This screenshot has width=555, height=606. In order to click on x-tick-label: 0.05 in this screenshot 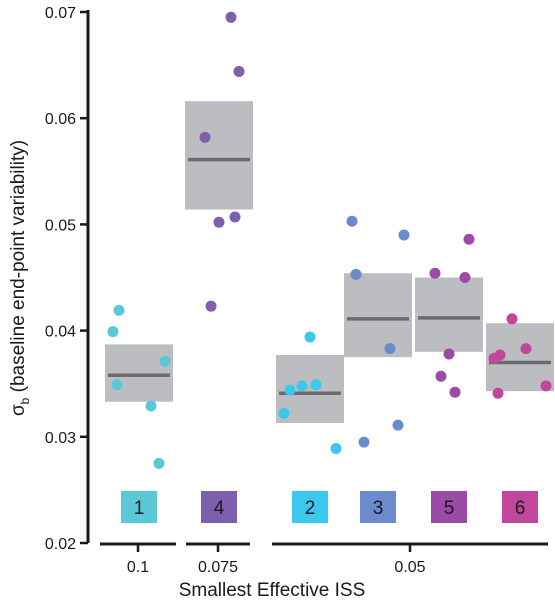, I will do `click(409, 567)`.